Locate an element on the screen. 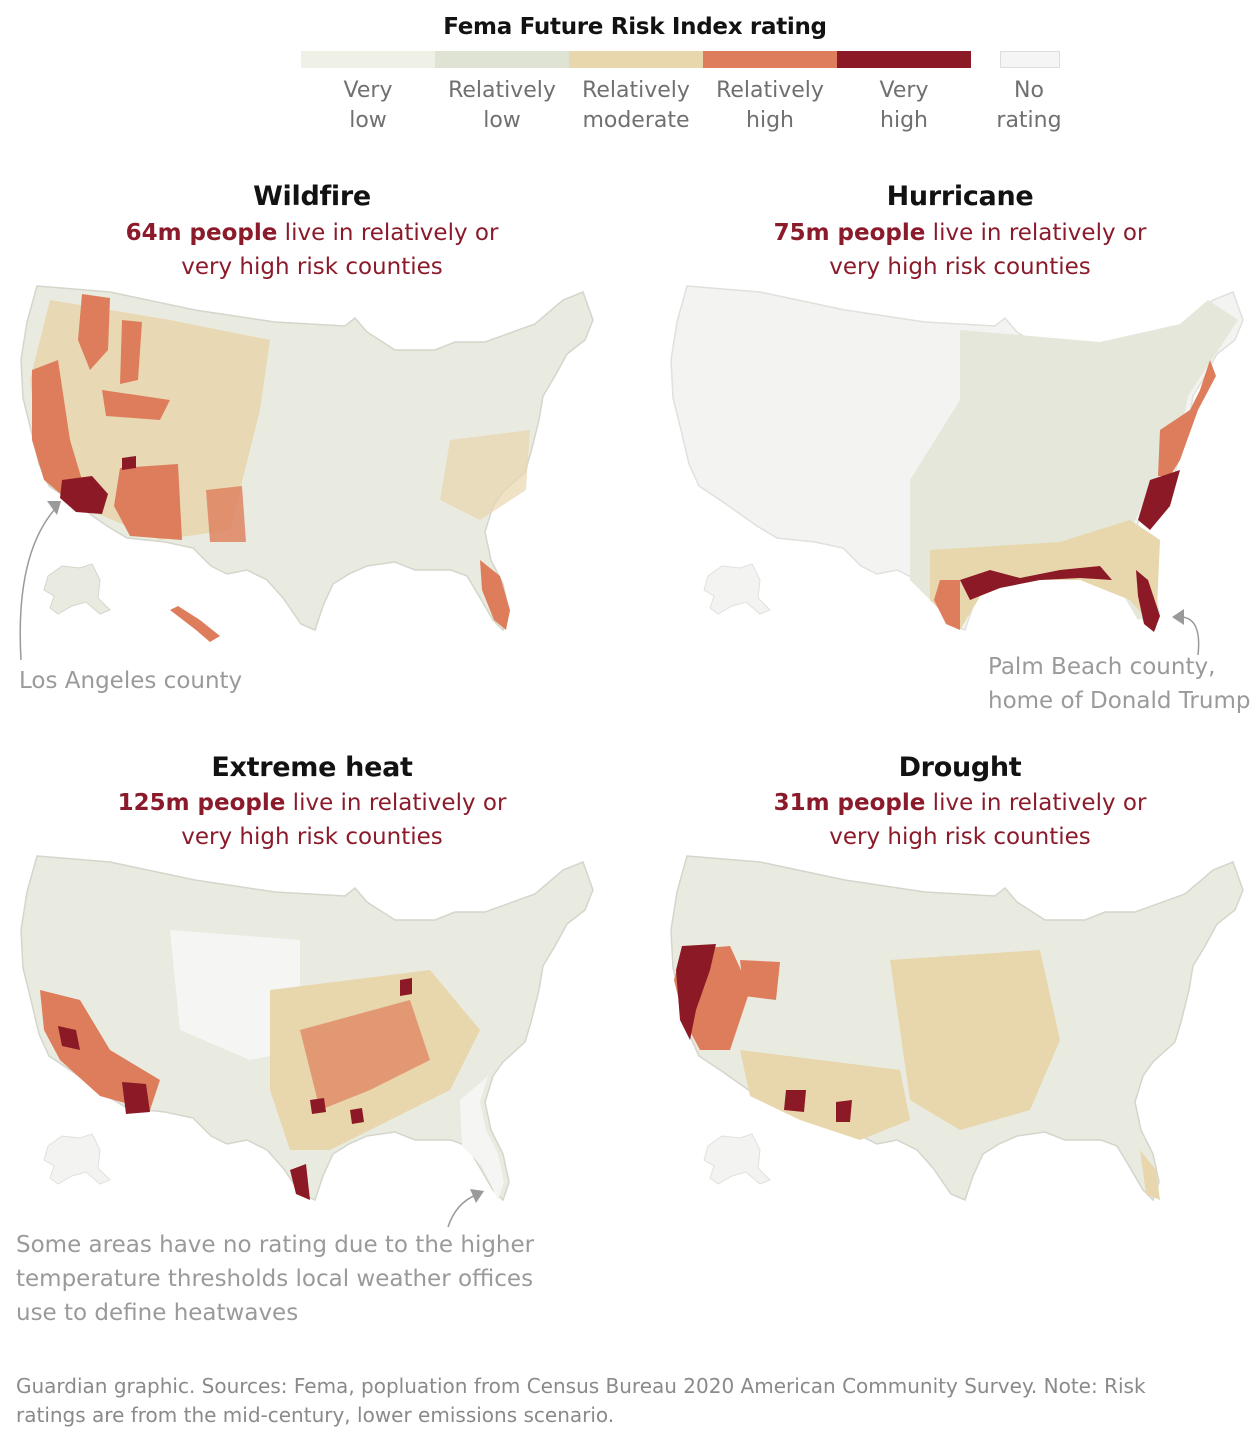  drought-map is located at coordinates (957, 1028).